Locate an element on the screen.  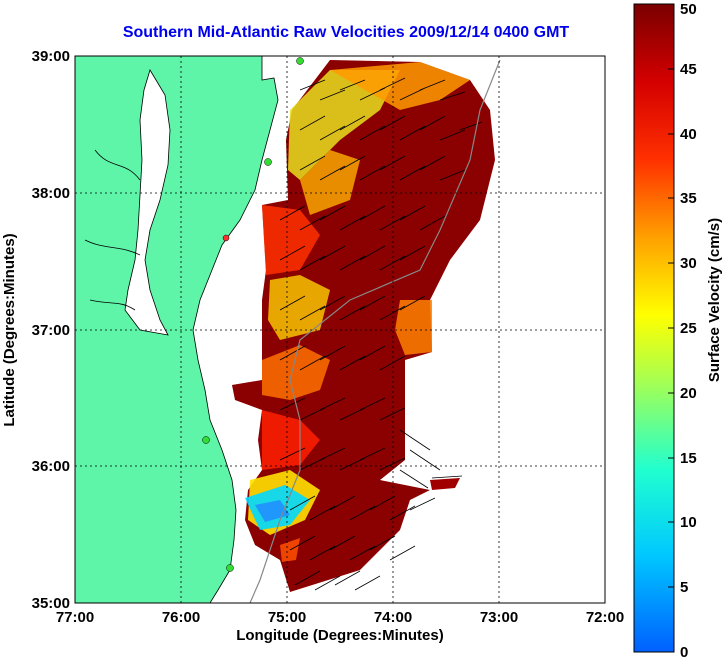
station-markers is located at coordinates (253, 314).